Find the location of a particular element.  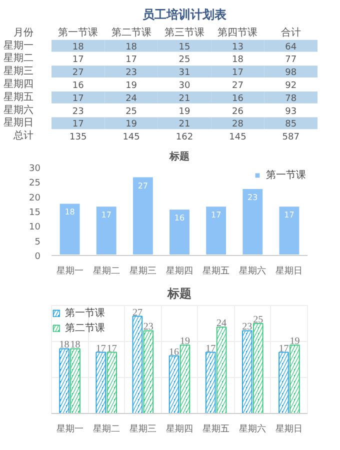

data-label: 31 is located at coordinates (184, 73).